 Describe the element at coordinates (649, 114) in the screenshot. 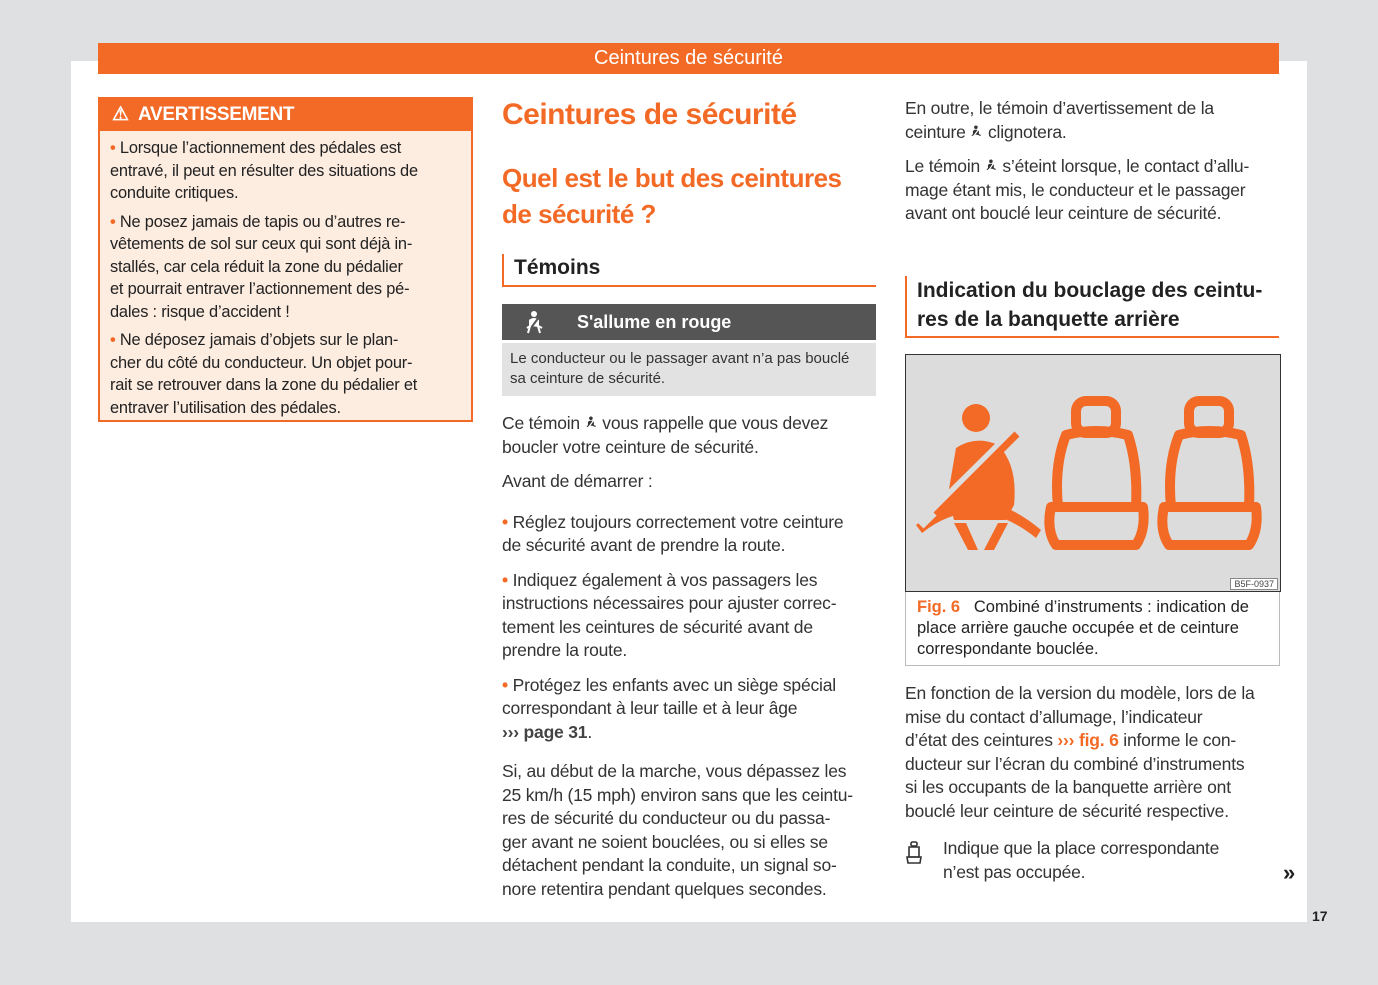

I see `page-title: Ceintures de sécurité` at that location.